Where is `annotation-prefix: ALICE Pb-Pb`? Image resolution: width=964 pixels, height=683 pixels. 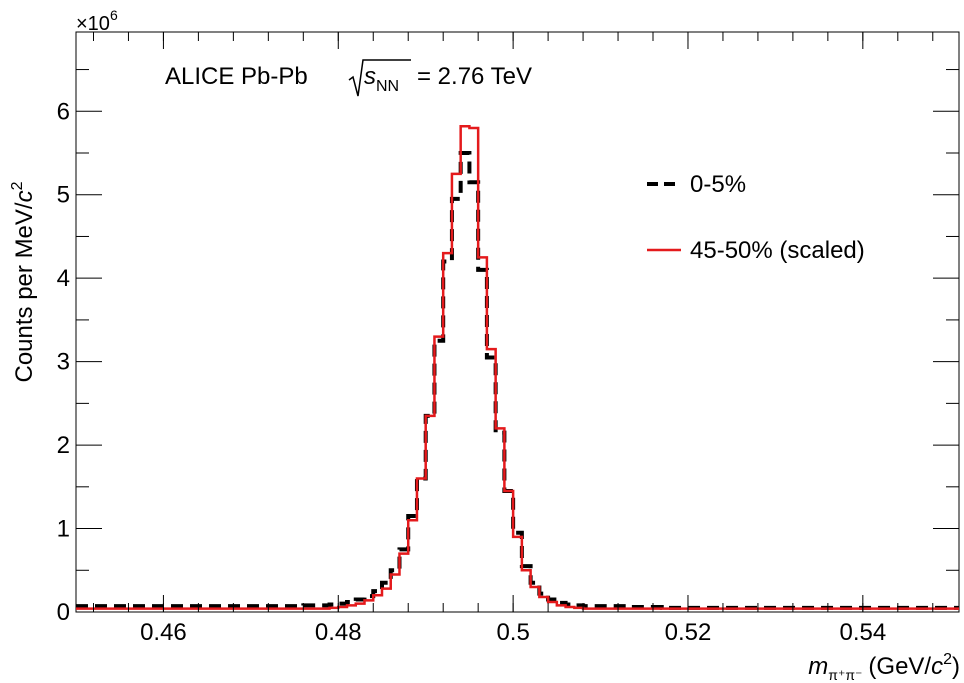
annotation-prefix: ALICE Pb-Pb is located at coordinates (236, 76).